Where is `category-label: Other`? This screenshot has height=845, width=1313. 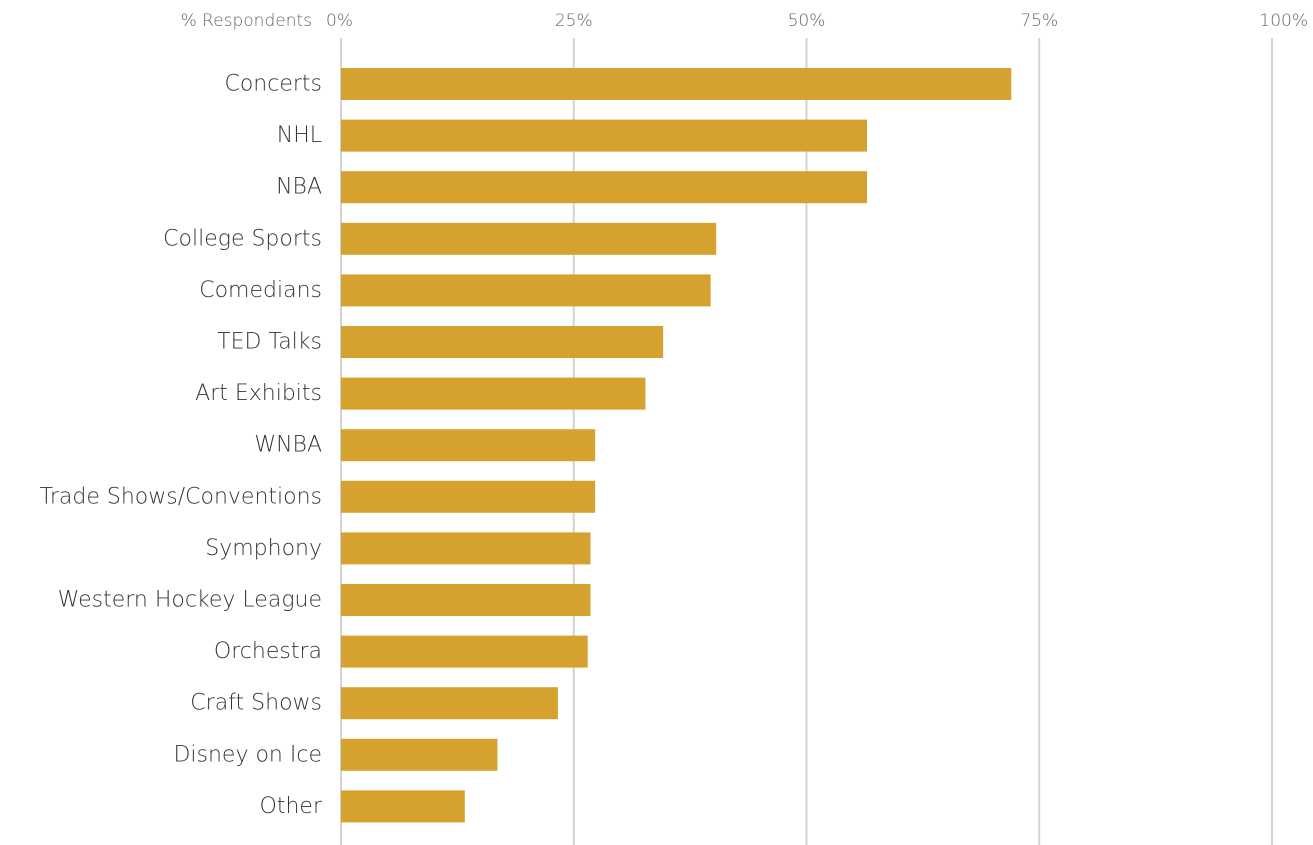 category-label: Other is located at coordinates (291, 806).